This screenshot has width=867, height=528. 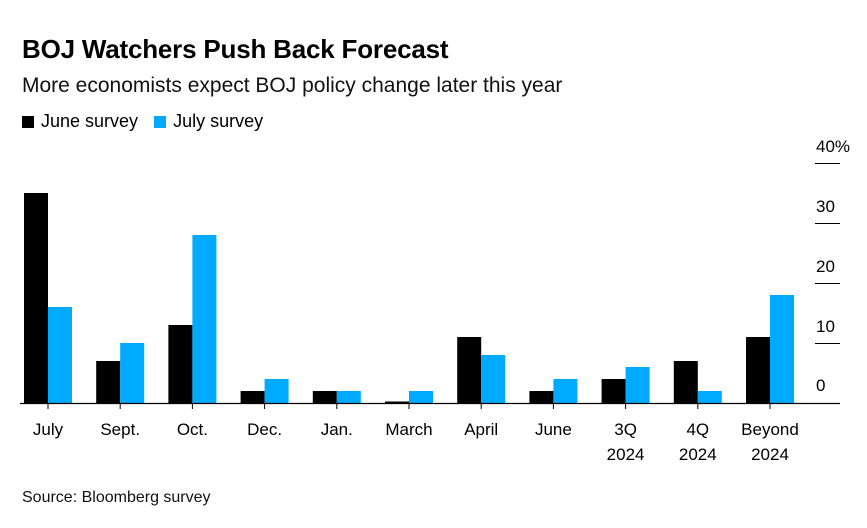 What do you see at coordinates (820, 385) in the screenshot?
I see `y-tick-label-0: 0` at bounding box center [820, 385].